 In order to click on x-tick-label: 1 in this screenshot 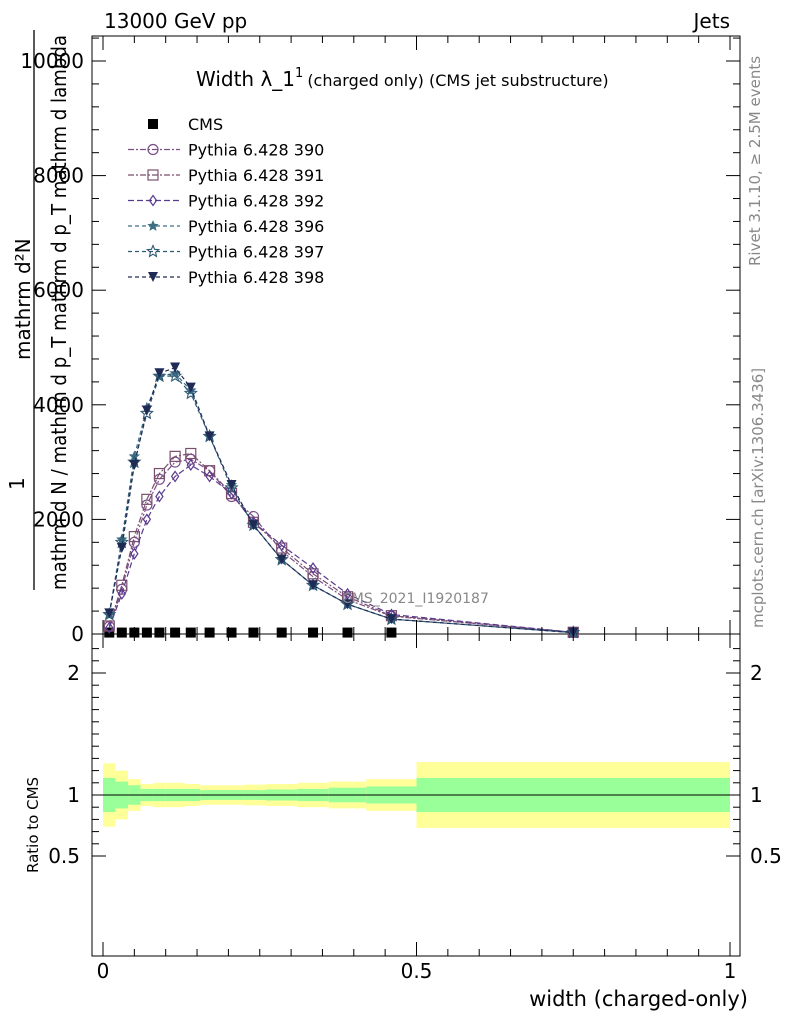, I will do `click(730, 971)`.